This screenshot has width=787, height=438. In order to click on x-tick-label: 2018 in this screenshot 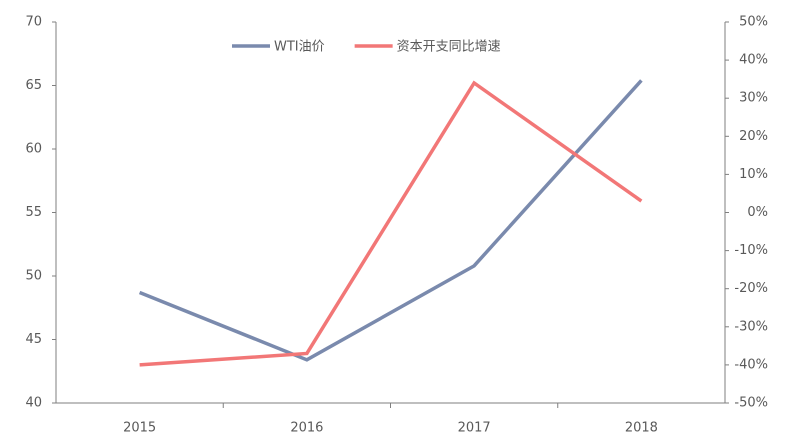, I will do `click(641, 428)`.